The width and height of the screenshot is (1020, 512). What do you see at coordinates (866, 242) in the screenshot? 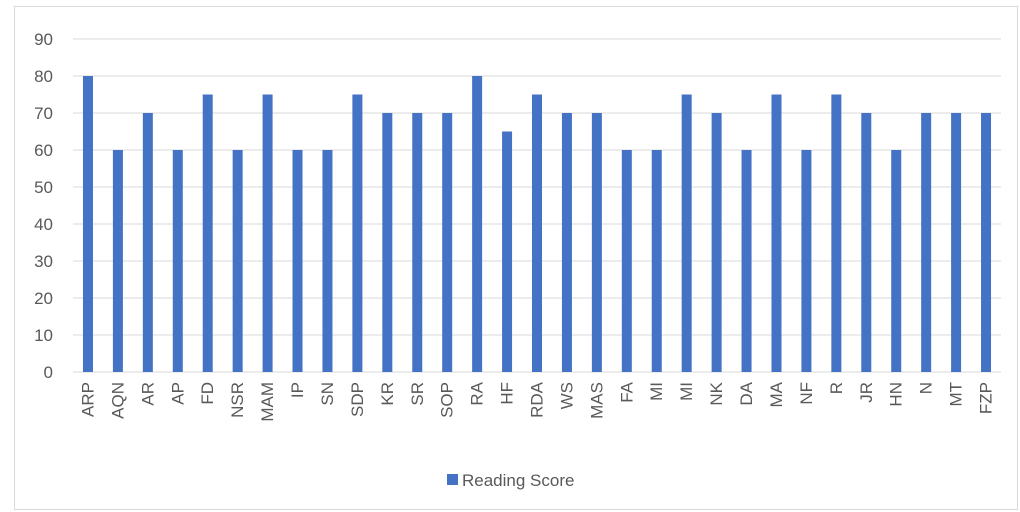
I see `bar-27-jr` at bounding box center [866, 242].